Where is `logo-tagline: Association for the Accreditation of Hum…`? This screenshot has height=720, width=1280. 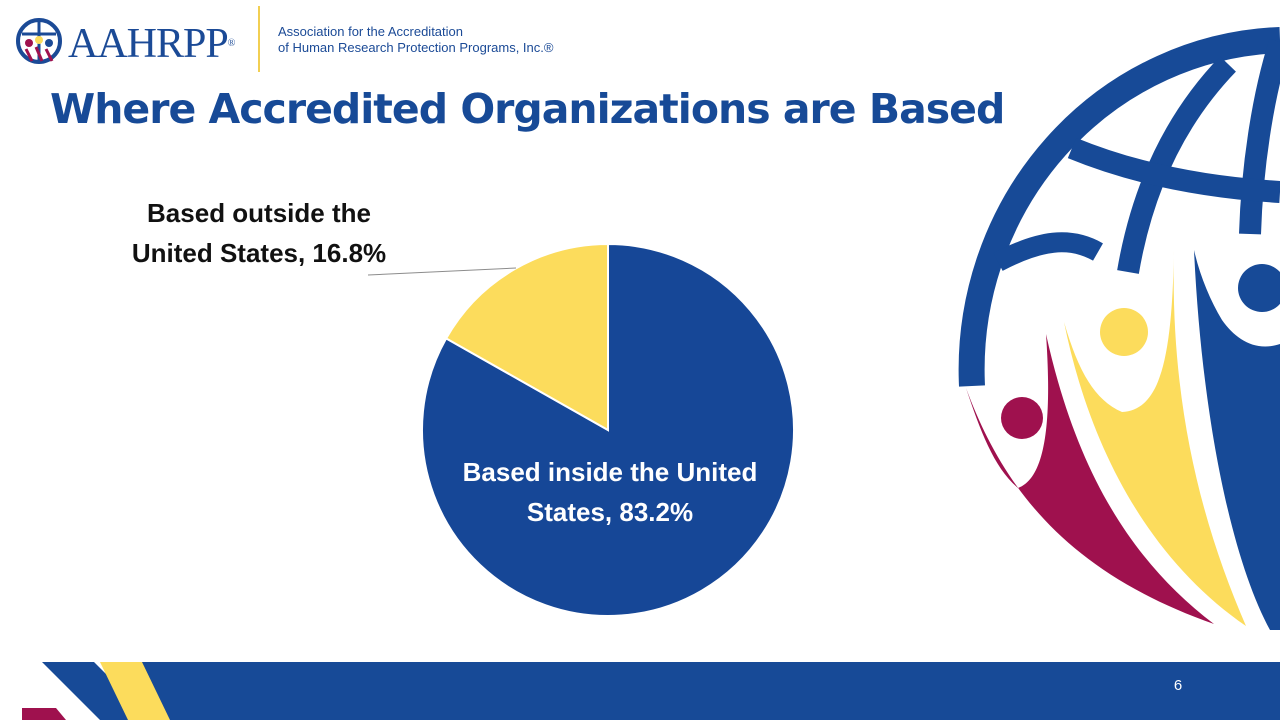 logo-tagline: Association for the Accreditation of Hum… is located at coordinates (415, 40).